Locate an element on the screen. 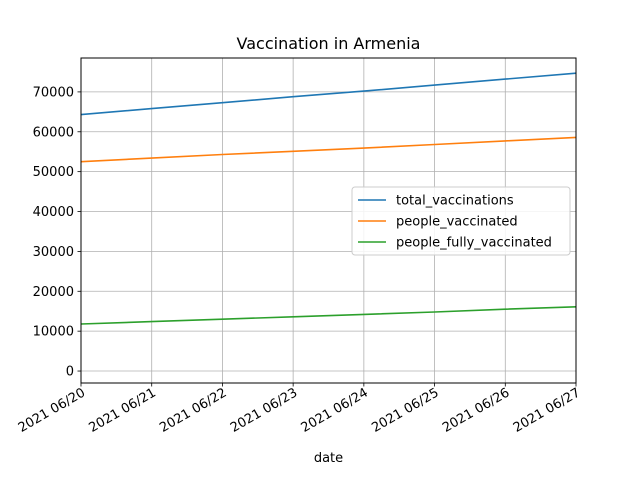 The image size is (640, 480). y-tick-label: 70000 is located at coordinates (53, 92).